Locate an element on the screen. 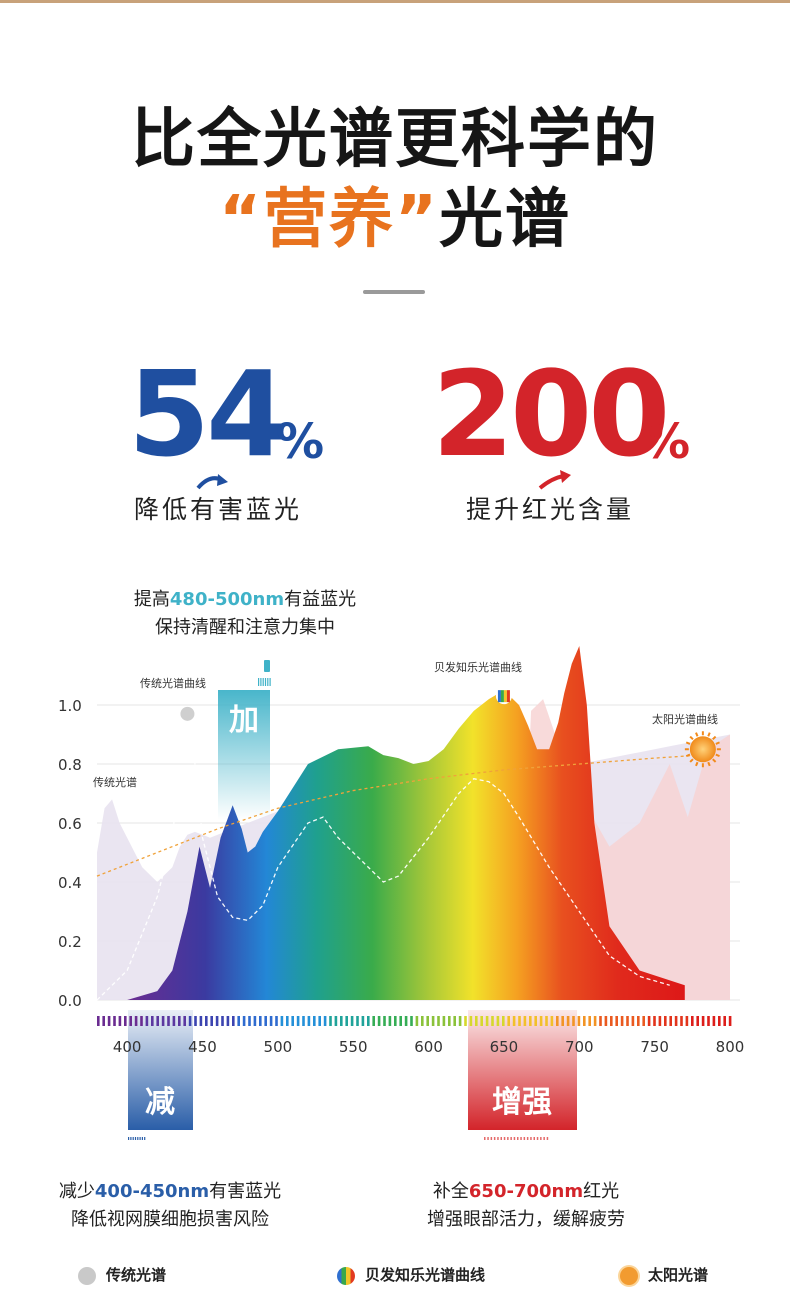 This screenshot has width=790, height=1305. note-suffix: 红光 is located at coordinates (601, 1191).